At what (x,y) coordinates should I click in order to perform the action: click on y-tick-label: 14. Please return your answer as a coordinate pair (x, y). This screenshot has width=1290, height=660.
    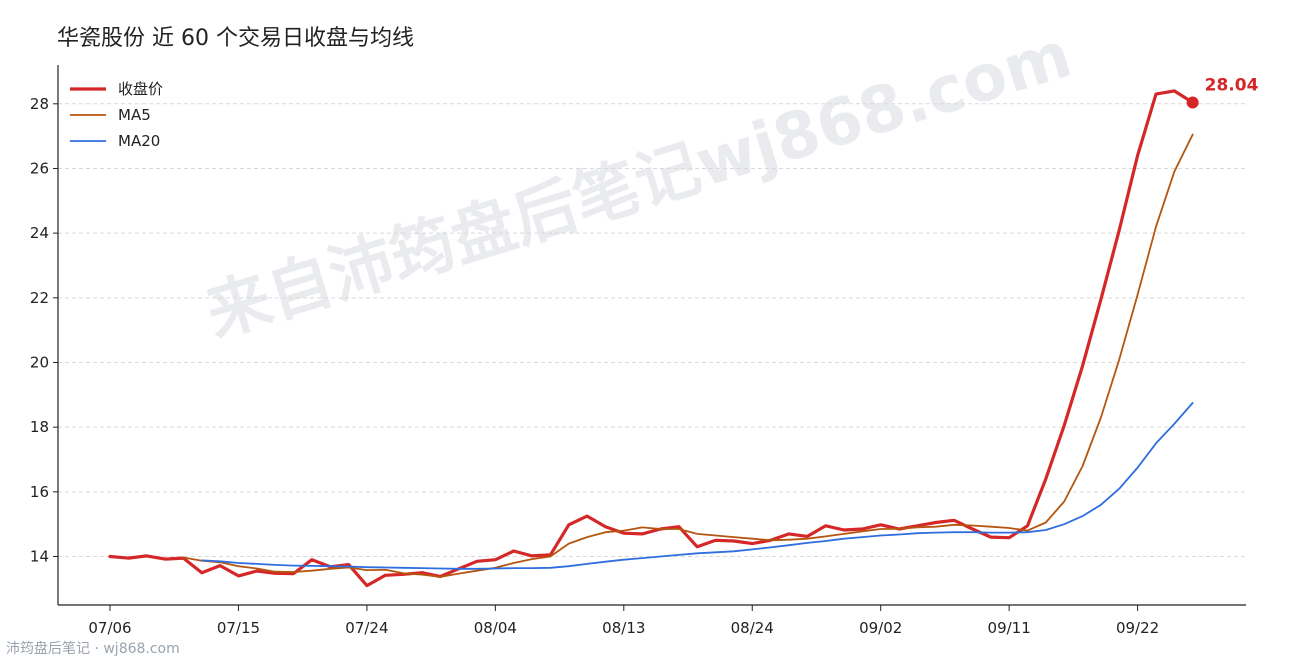
    Looking at the image, I should click on (39, 556).